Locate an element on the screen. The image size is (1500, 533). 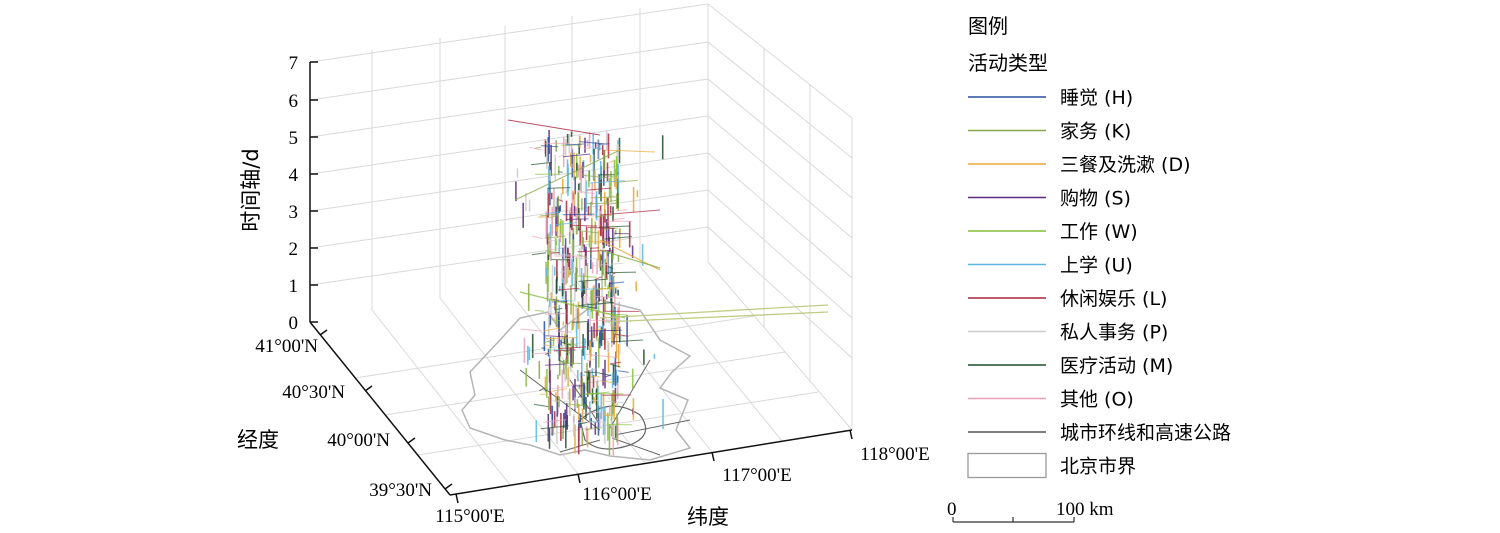
legend-label: 其他 (O) is located at coordinates (1097, 400).